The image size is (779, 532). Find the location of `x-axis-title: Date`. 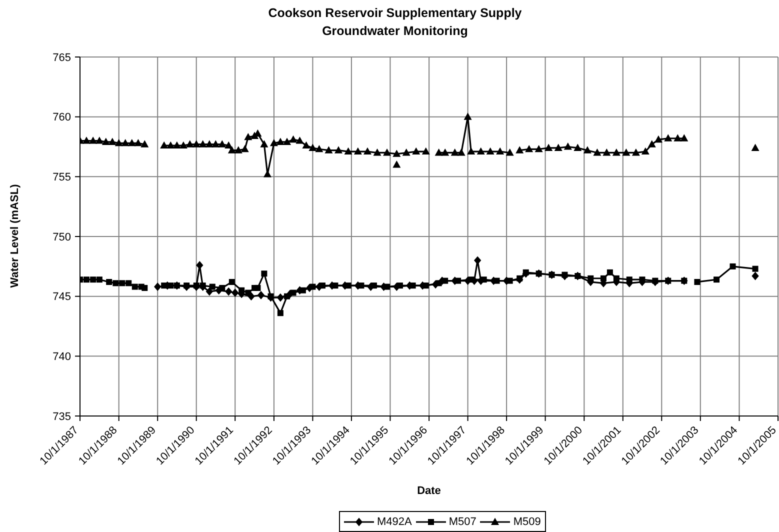

x-axis-title: Date is located at coordinates (429, 491).